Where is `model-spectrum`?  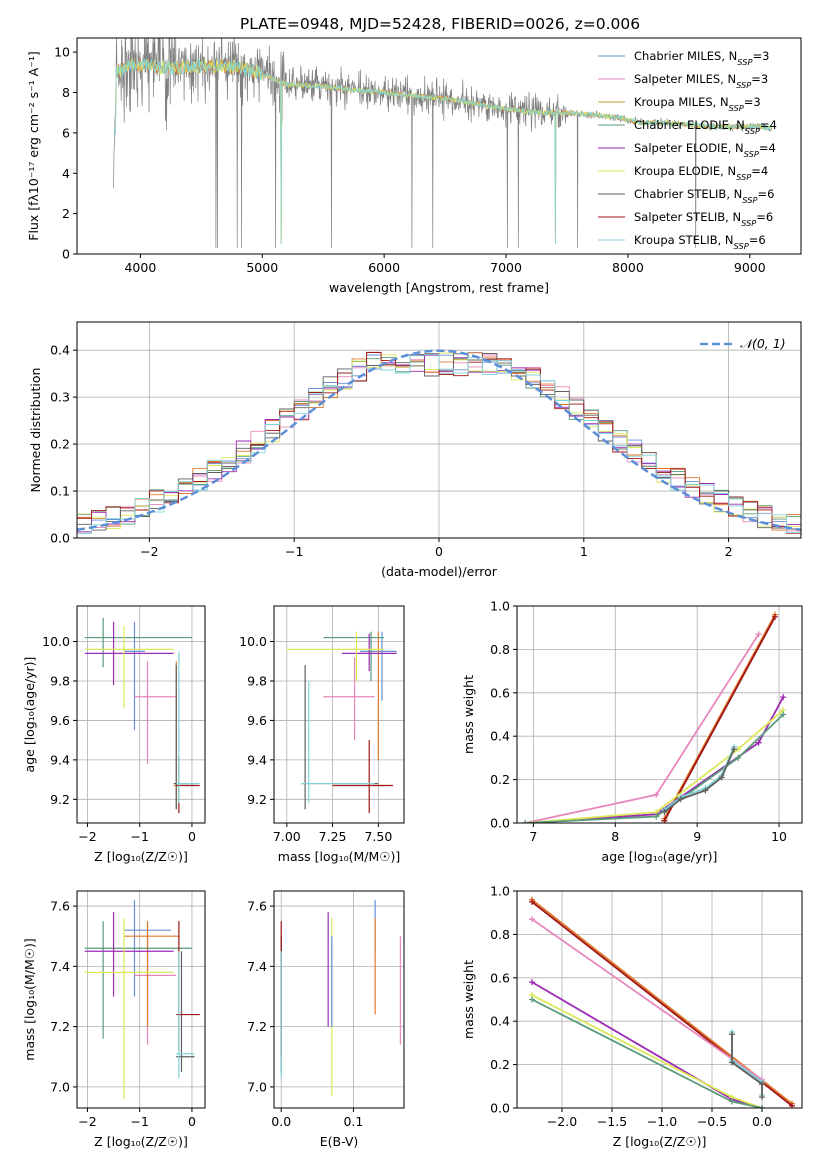
model-spectrum is located at coordinates (443, 151).